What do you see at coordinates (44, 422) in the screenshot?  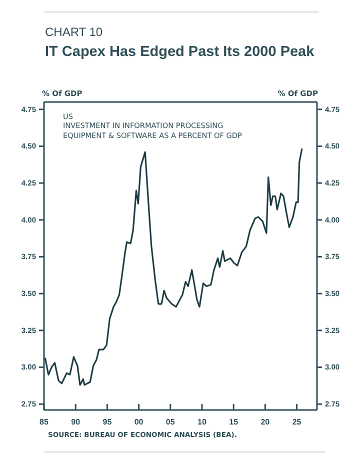 I see `x-tick-label: 85` at bounding box center [44, 422].